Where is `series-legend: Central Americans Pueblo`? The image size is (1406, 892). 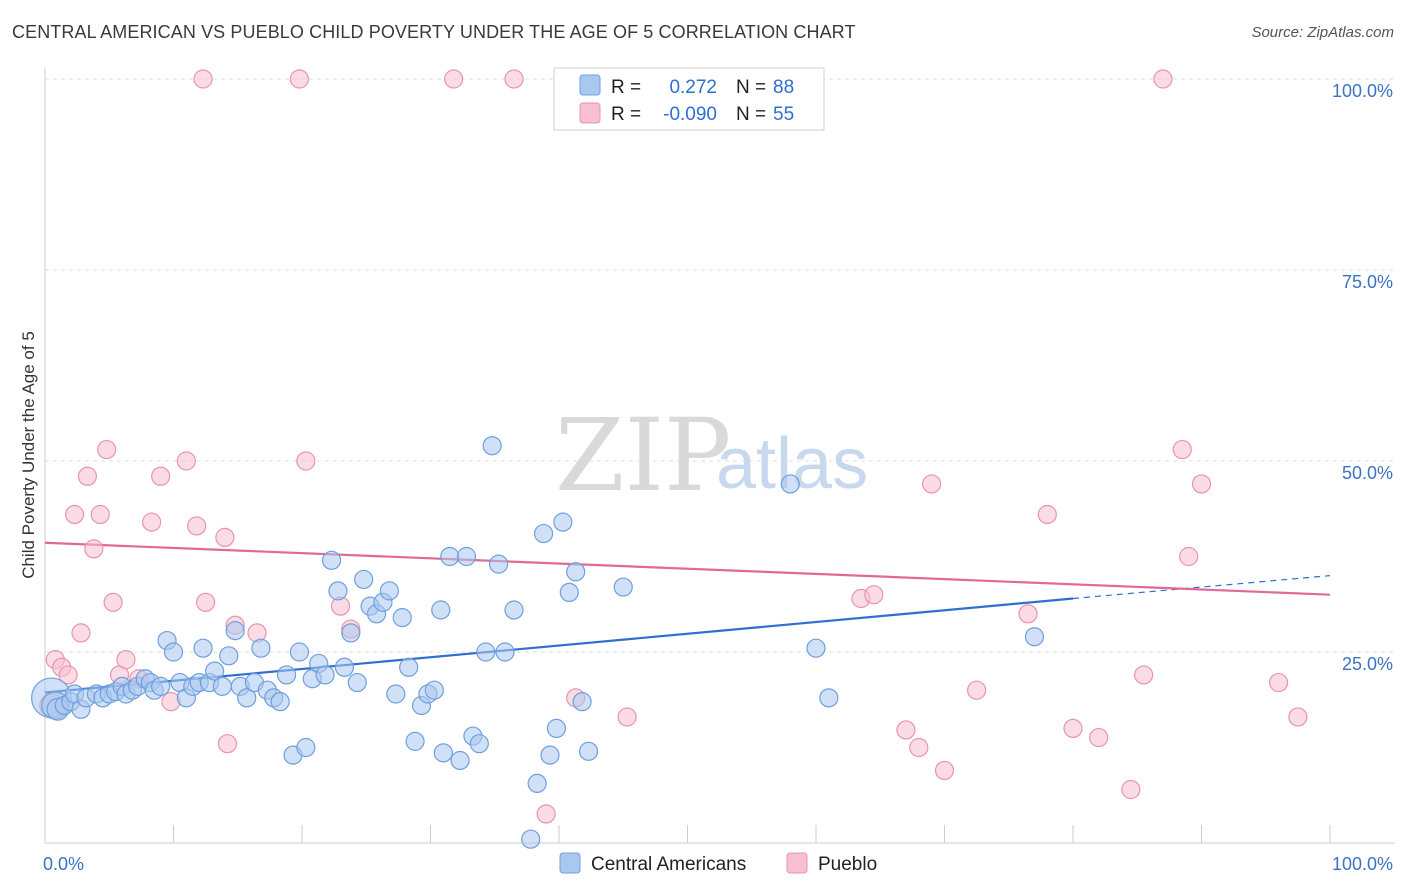 series-legend: Central Americans Pueblo is located at coordinates (718, 863).